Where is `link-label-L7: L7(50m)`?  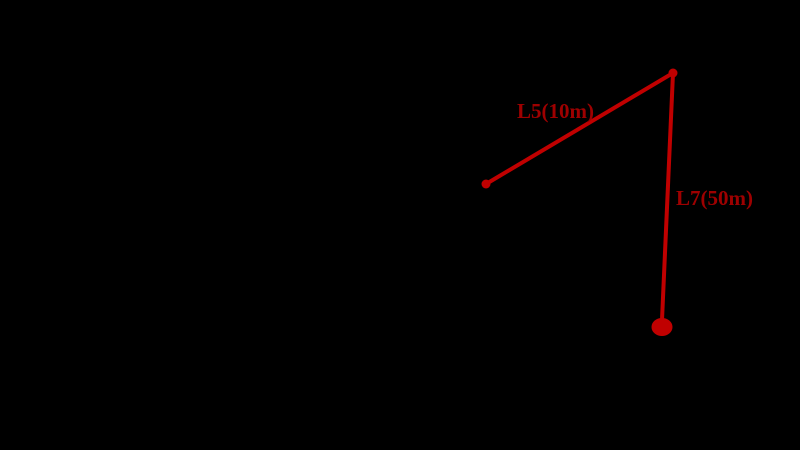 link-label-L7: L7(50m) is located at coordinates (714, 198).